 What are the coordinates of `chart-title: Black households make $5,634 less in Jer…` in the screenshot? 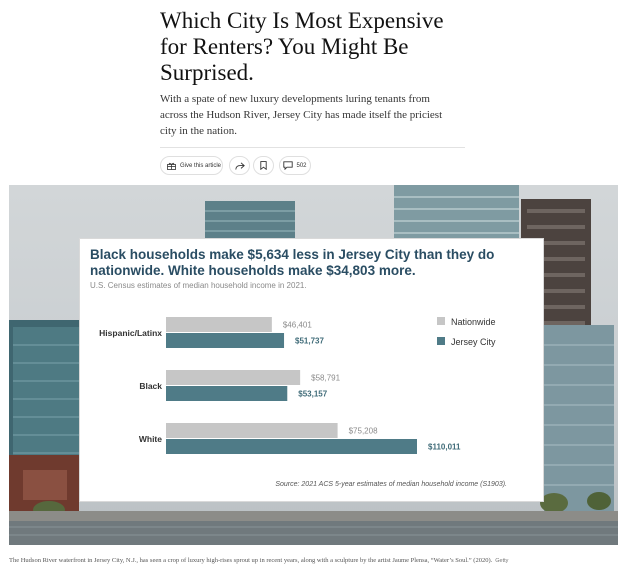 It's located at (292, 262).